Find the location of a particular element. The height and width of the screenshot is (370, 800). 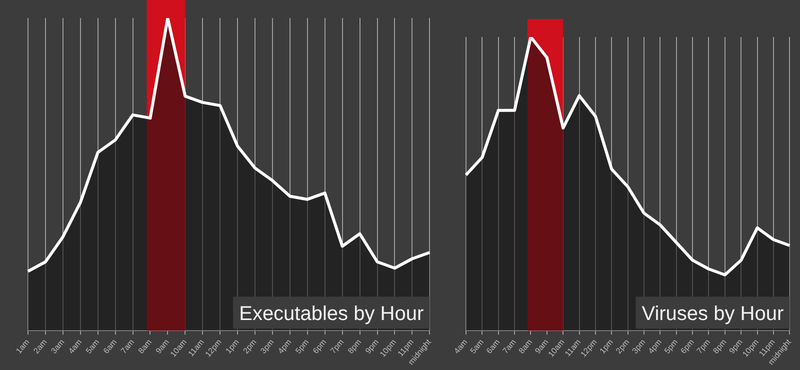

x-tick-label: 3am is located at coordinates (57, 346).